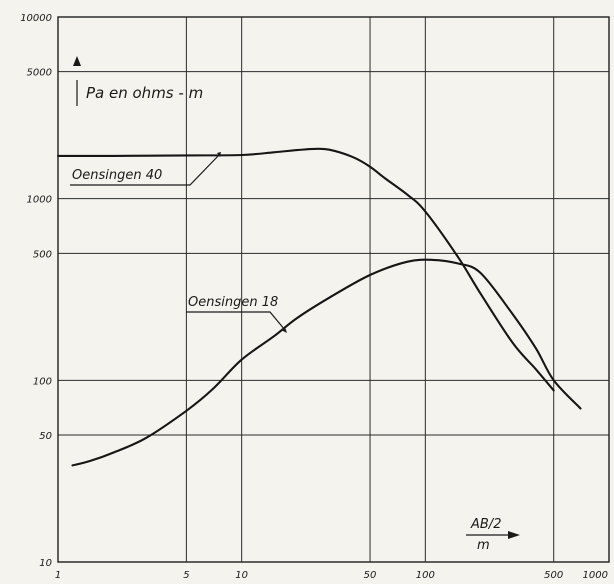  What do you see at coordinates (370, 575) in the screenshot?
I see `x-tick-label: 50` at bounding box center [370, 575].